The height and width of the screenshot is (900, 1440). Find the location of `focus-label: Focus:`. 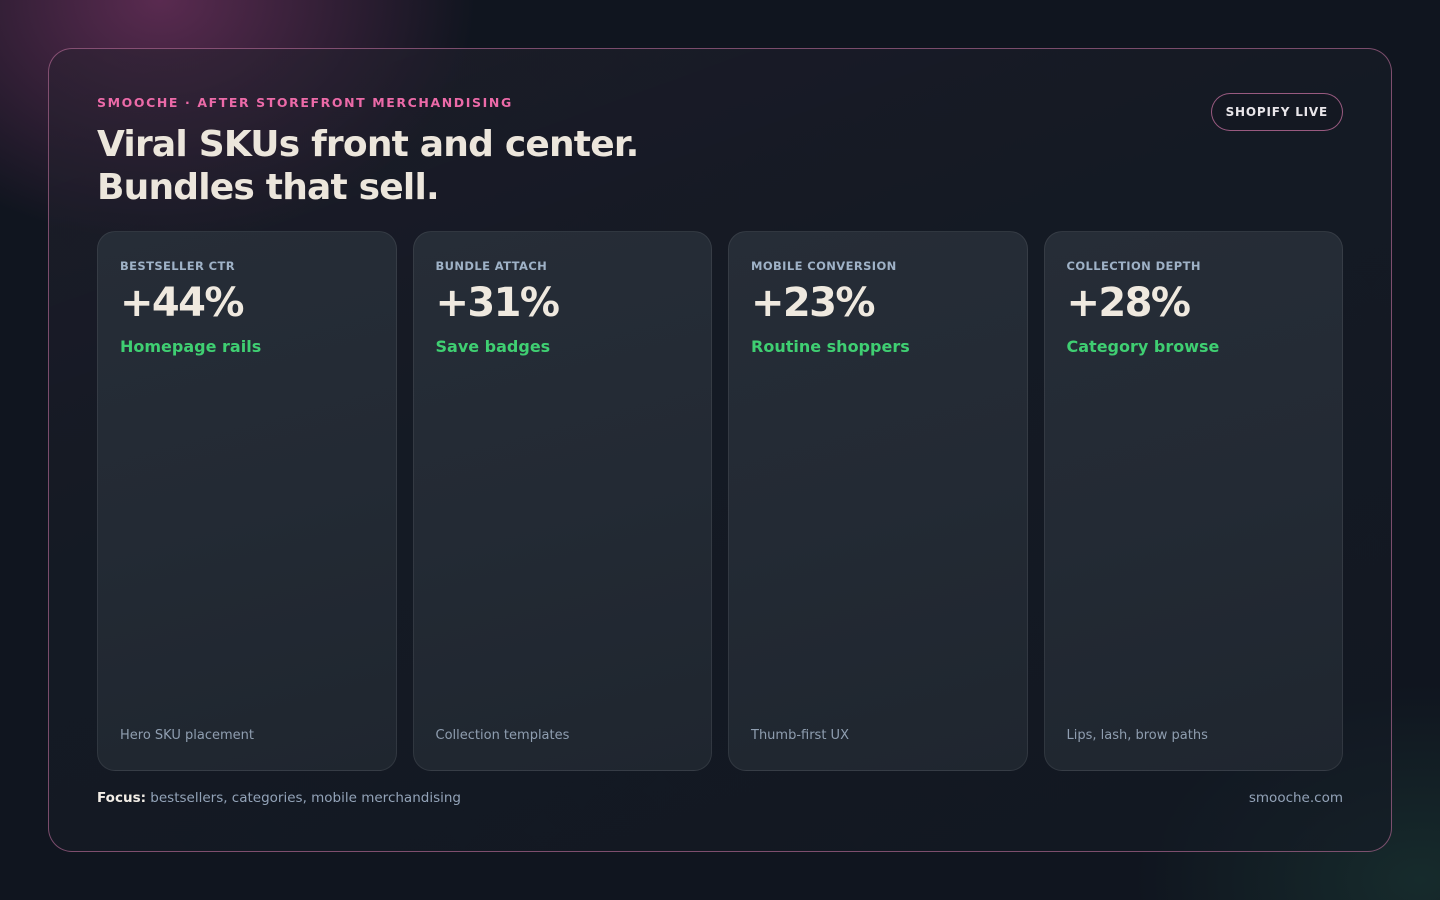

focus-label: Focus: is located at coordinates (121, 798).